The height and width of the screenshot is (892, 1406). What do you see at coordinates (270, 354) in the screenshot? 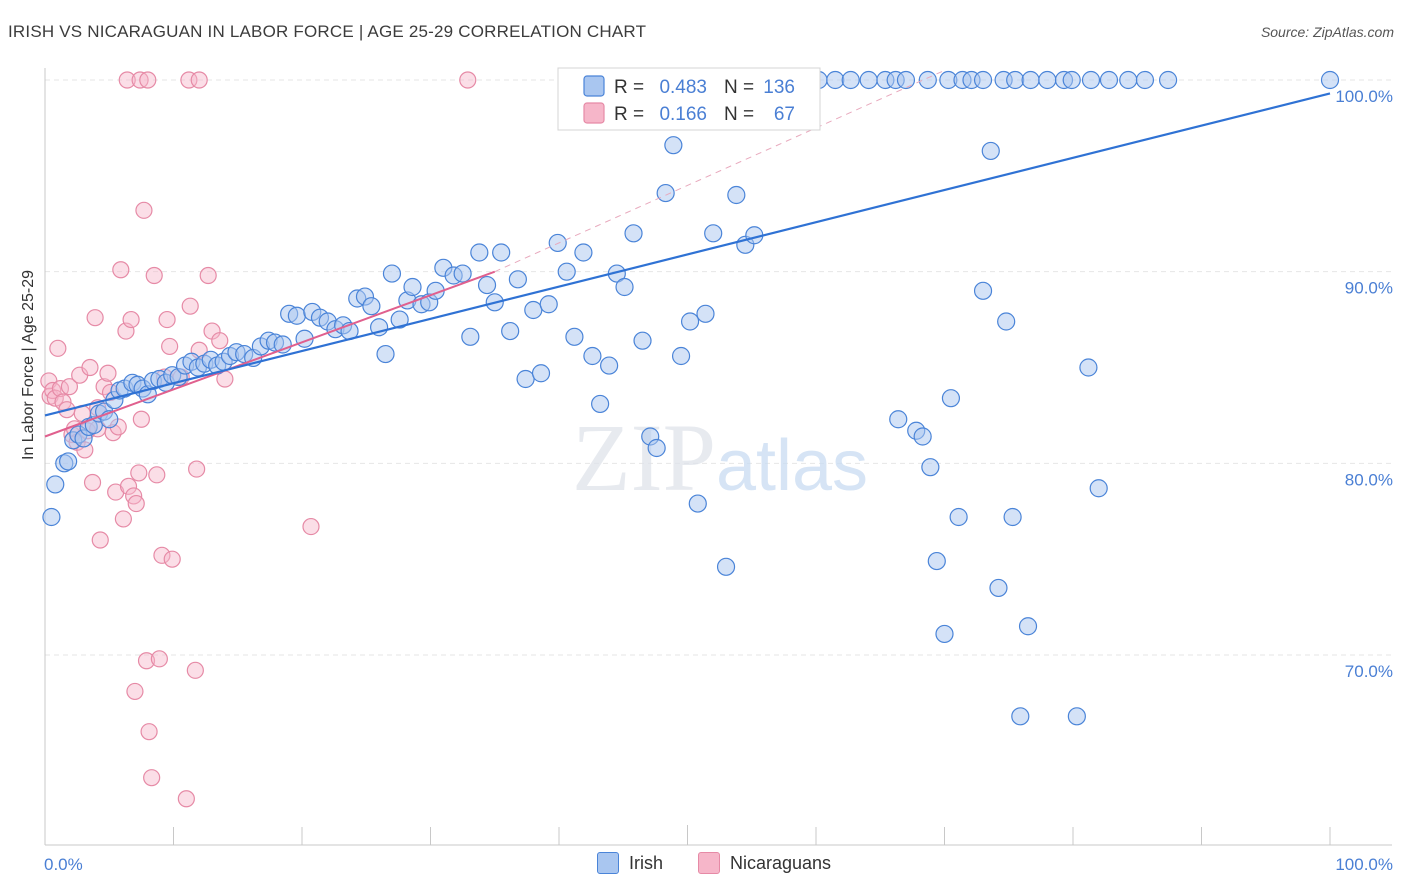
I see `nicaraguans-trend-line` at bounding box center [270, 354].